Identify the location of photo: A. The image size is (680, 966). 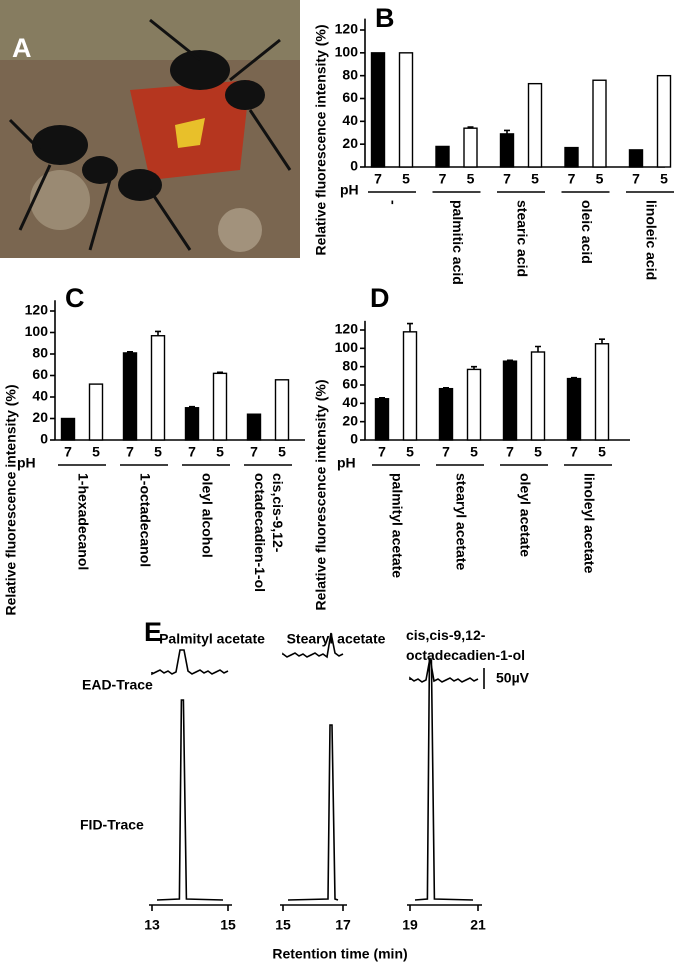
(150, 129).